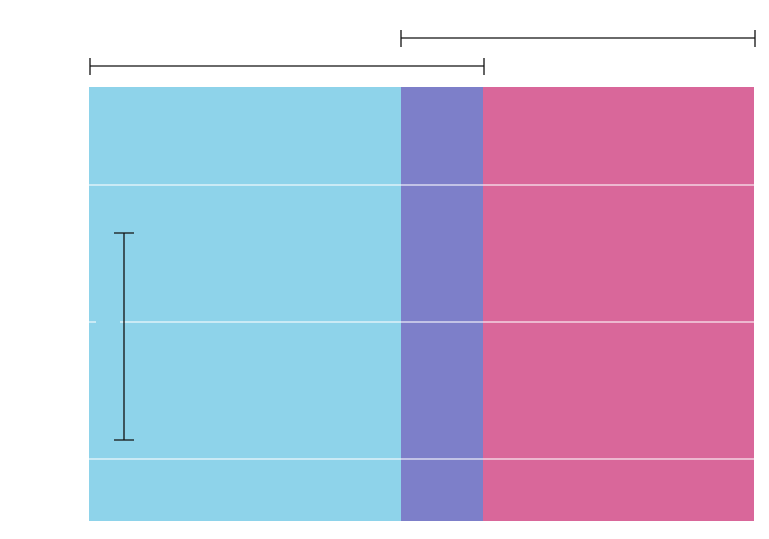 This screenshot has width=769, height=539. I want to click on reservoir-bracket, so click(124, 336).